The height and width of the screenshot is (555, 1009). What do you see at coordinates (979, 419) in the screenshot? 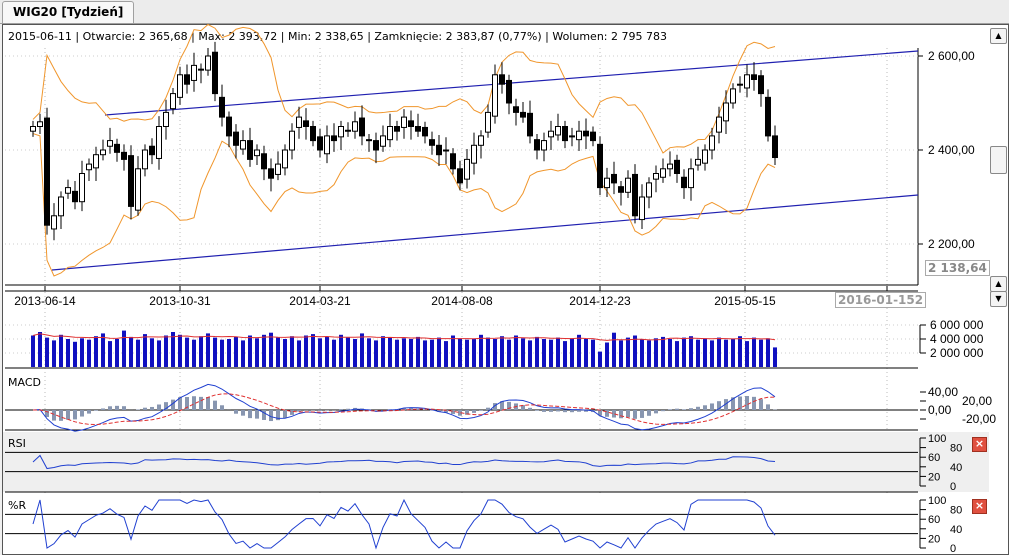
I see `macd-tick-label: -20,00` at bounding box center [979, 419].